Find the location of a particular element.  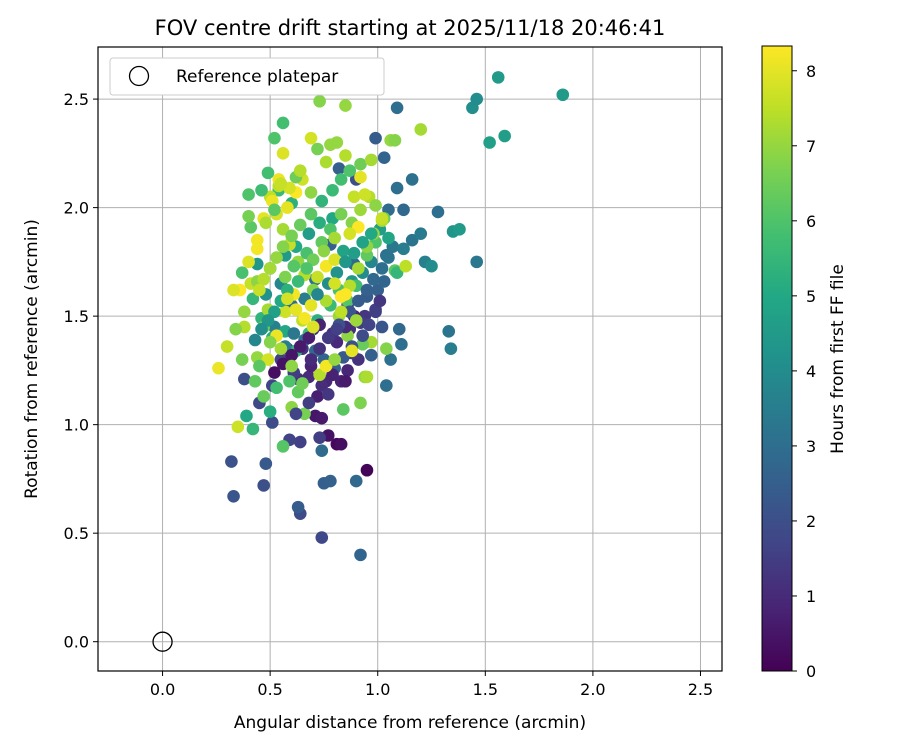

colorbar-tick-label-8: 8 is located at coordinates (811, 71).